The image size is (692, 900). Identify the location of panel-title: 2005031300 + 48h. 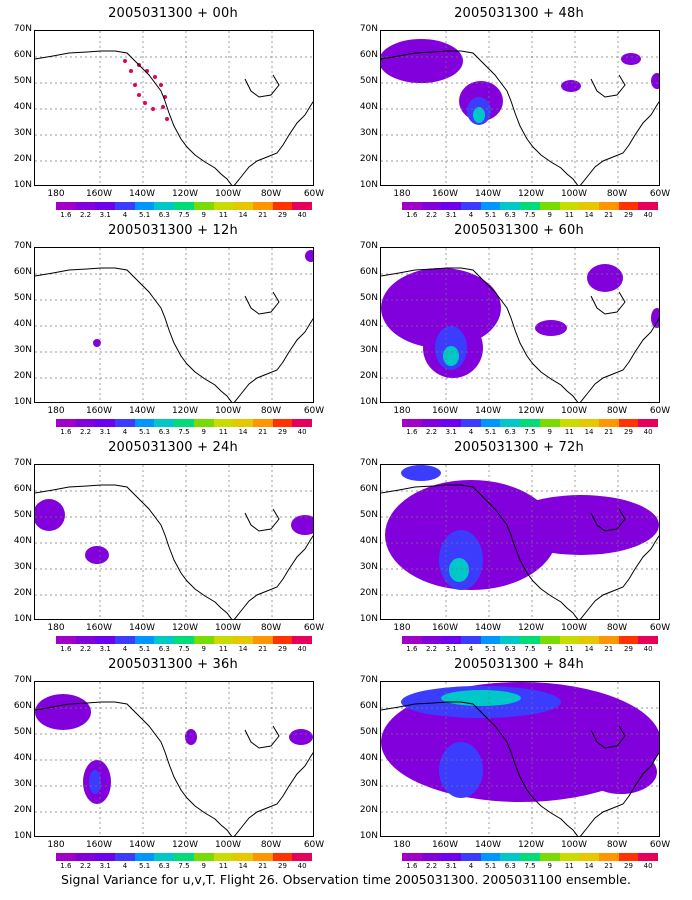
(519, 13).